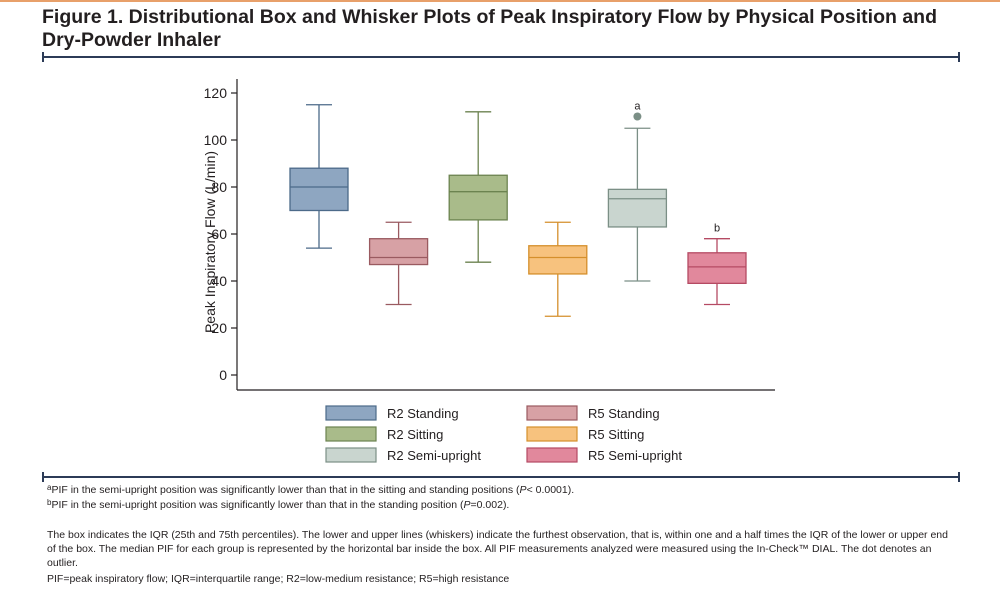  Describe the element at coordinates (423, 413) in the screenshot. I see `legend-label: R2 Standing` at that location.